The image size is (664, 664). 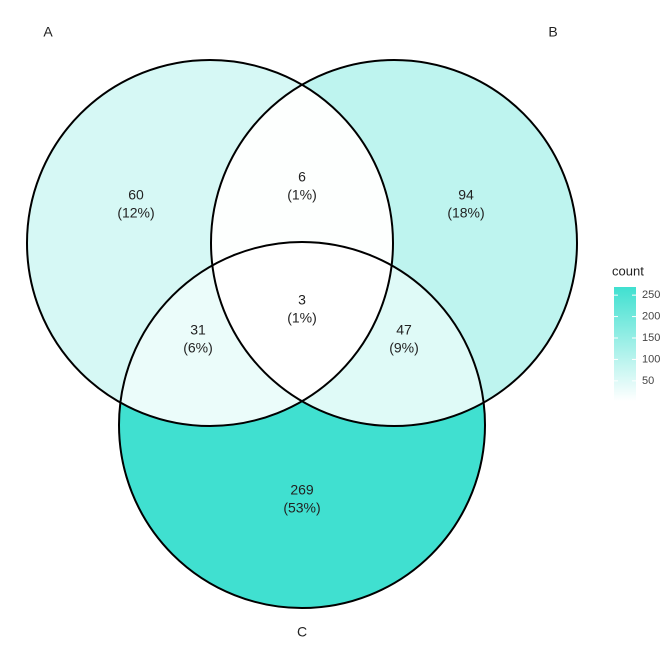 I want to click on region-count: 60, so click(x=136, y=195).